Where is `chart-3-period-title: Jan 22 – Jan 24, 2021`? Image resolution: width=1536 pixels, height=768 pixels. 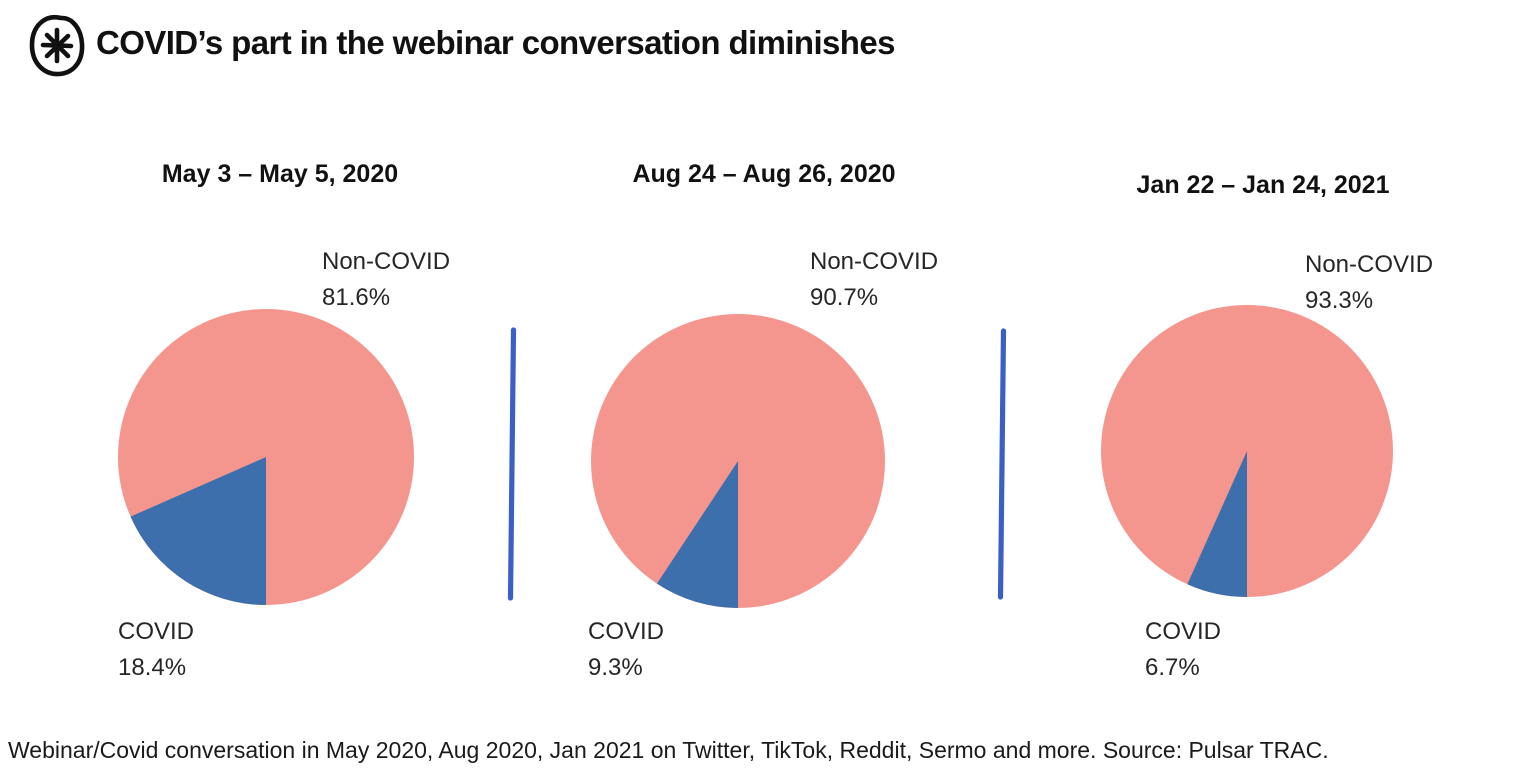
chart-3-period-title: Jan 22 – Jan 24, 2021 is located at coordinates (1263, 185).